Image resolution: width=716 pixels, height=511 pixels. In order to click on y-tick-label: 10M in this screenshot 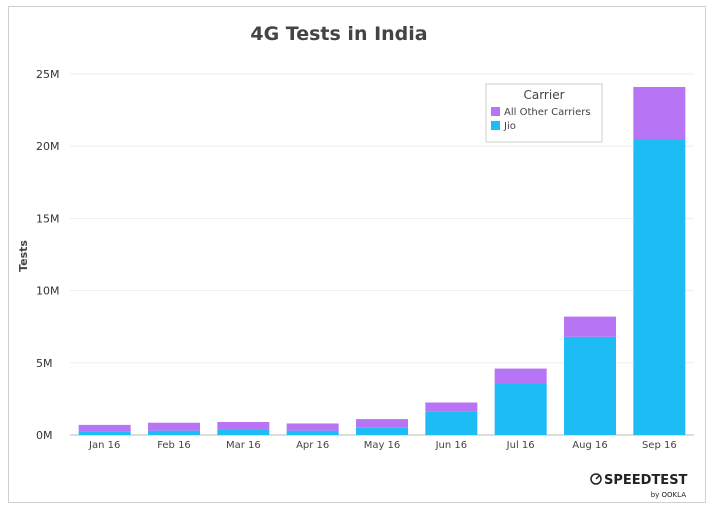, I will do `click(48, 291)`.